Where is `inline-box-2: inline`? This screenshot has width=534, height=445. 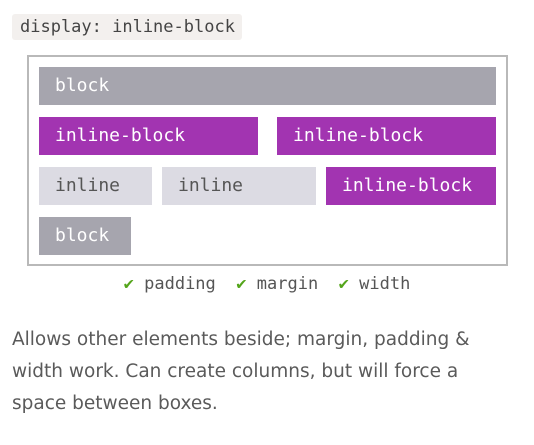 inline-box-2: inline is located at coordinates (239, 186).